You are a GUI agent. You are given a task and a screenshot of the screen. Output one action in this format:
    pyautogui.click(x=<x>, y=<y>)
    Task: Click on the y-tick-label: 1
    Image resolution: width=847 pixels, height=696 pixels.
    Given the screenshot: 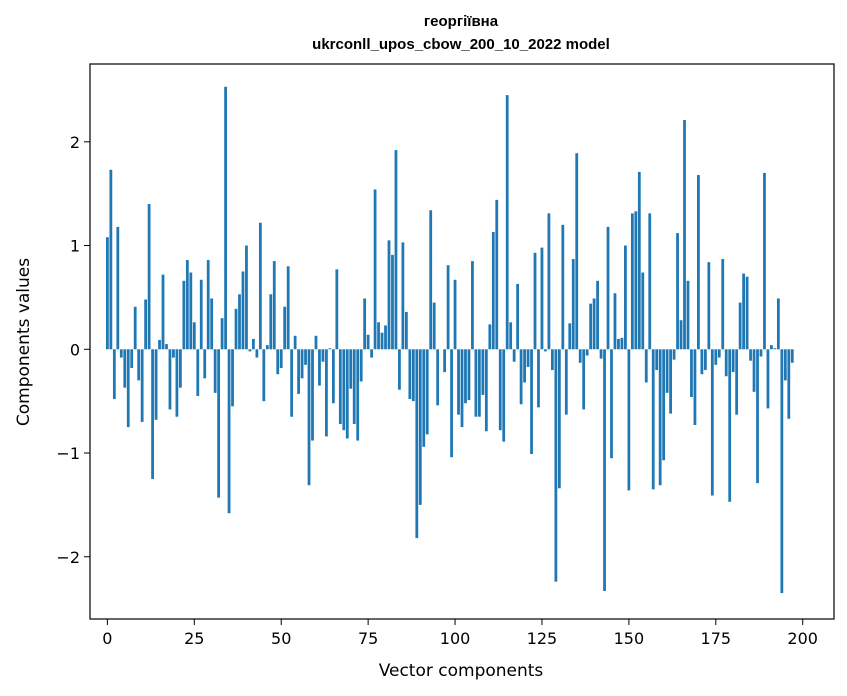 What is the action you would take?
    pyautogui.click(x=75, y=246)
    